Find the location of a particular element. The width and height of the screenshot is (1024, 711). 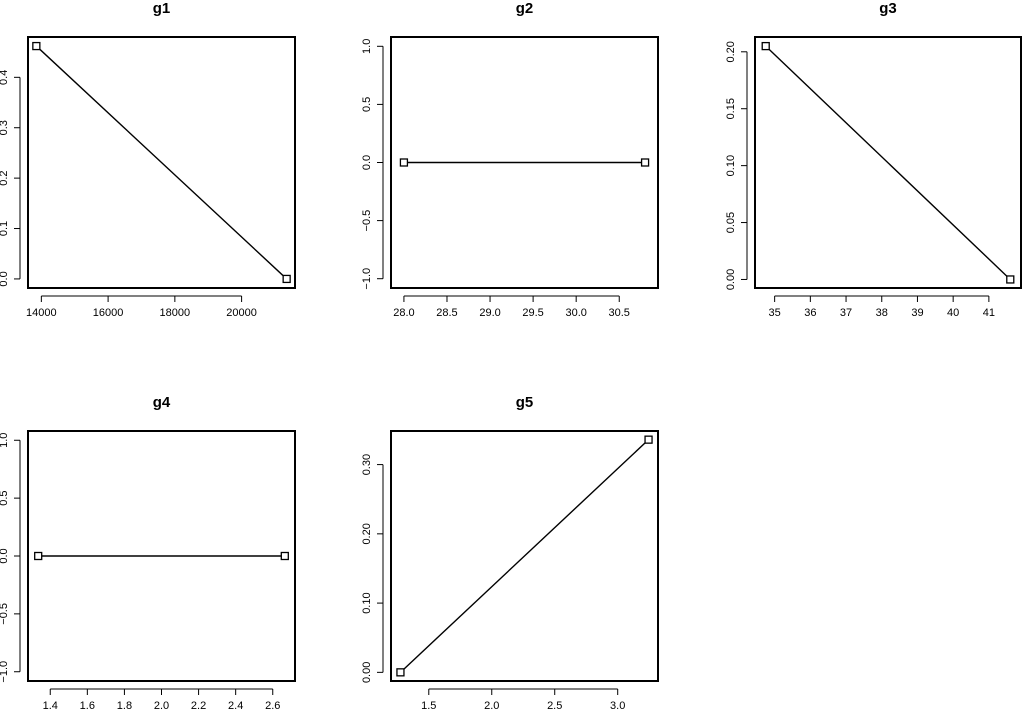

x-tick-label: 41 is located at coordinates (989, 313).